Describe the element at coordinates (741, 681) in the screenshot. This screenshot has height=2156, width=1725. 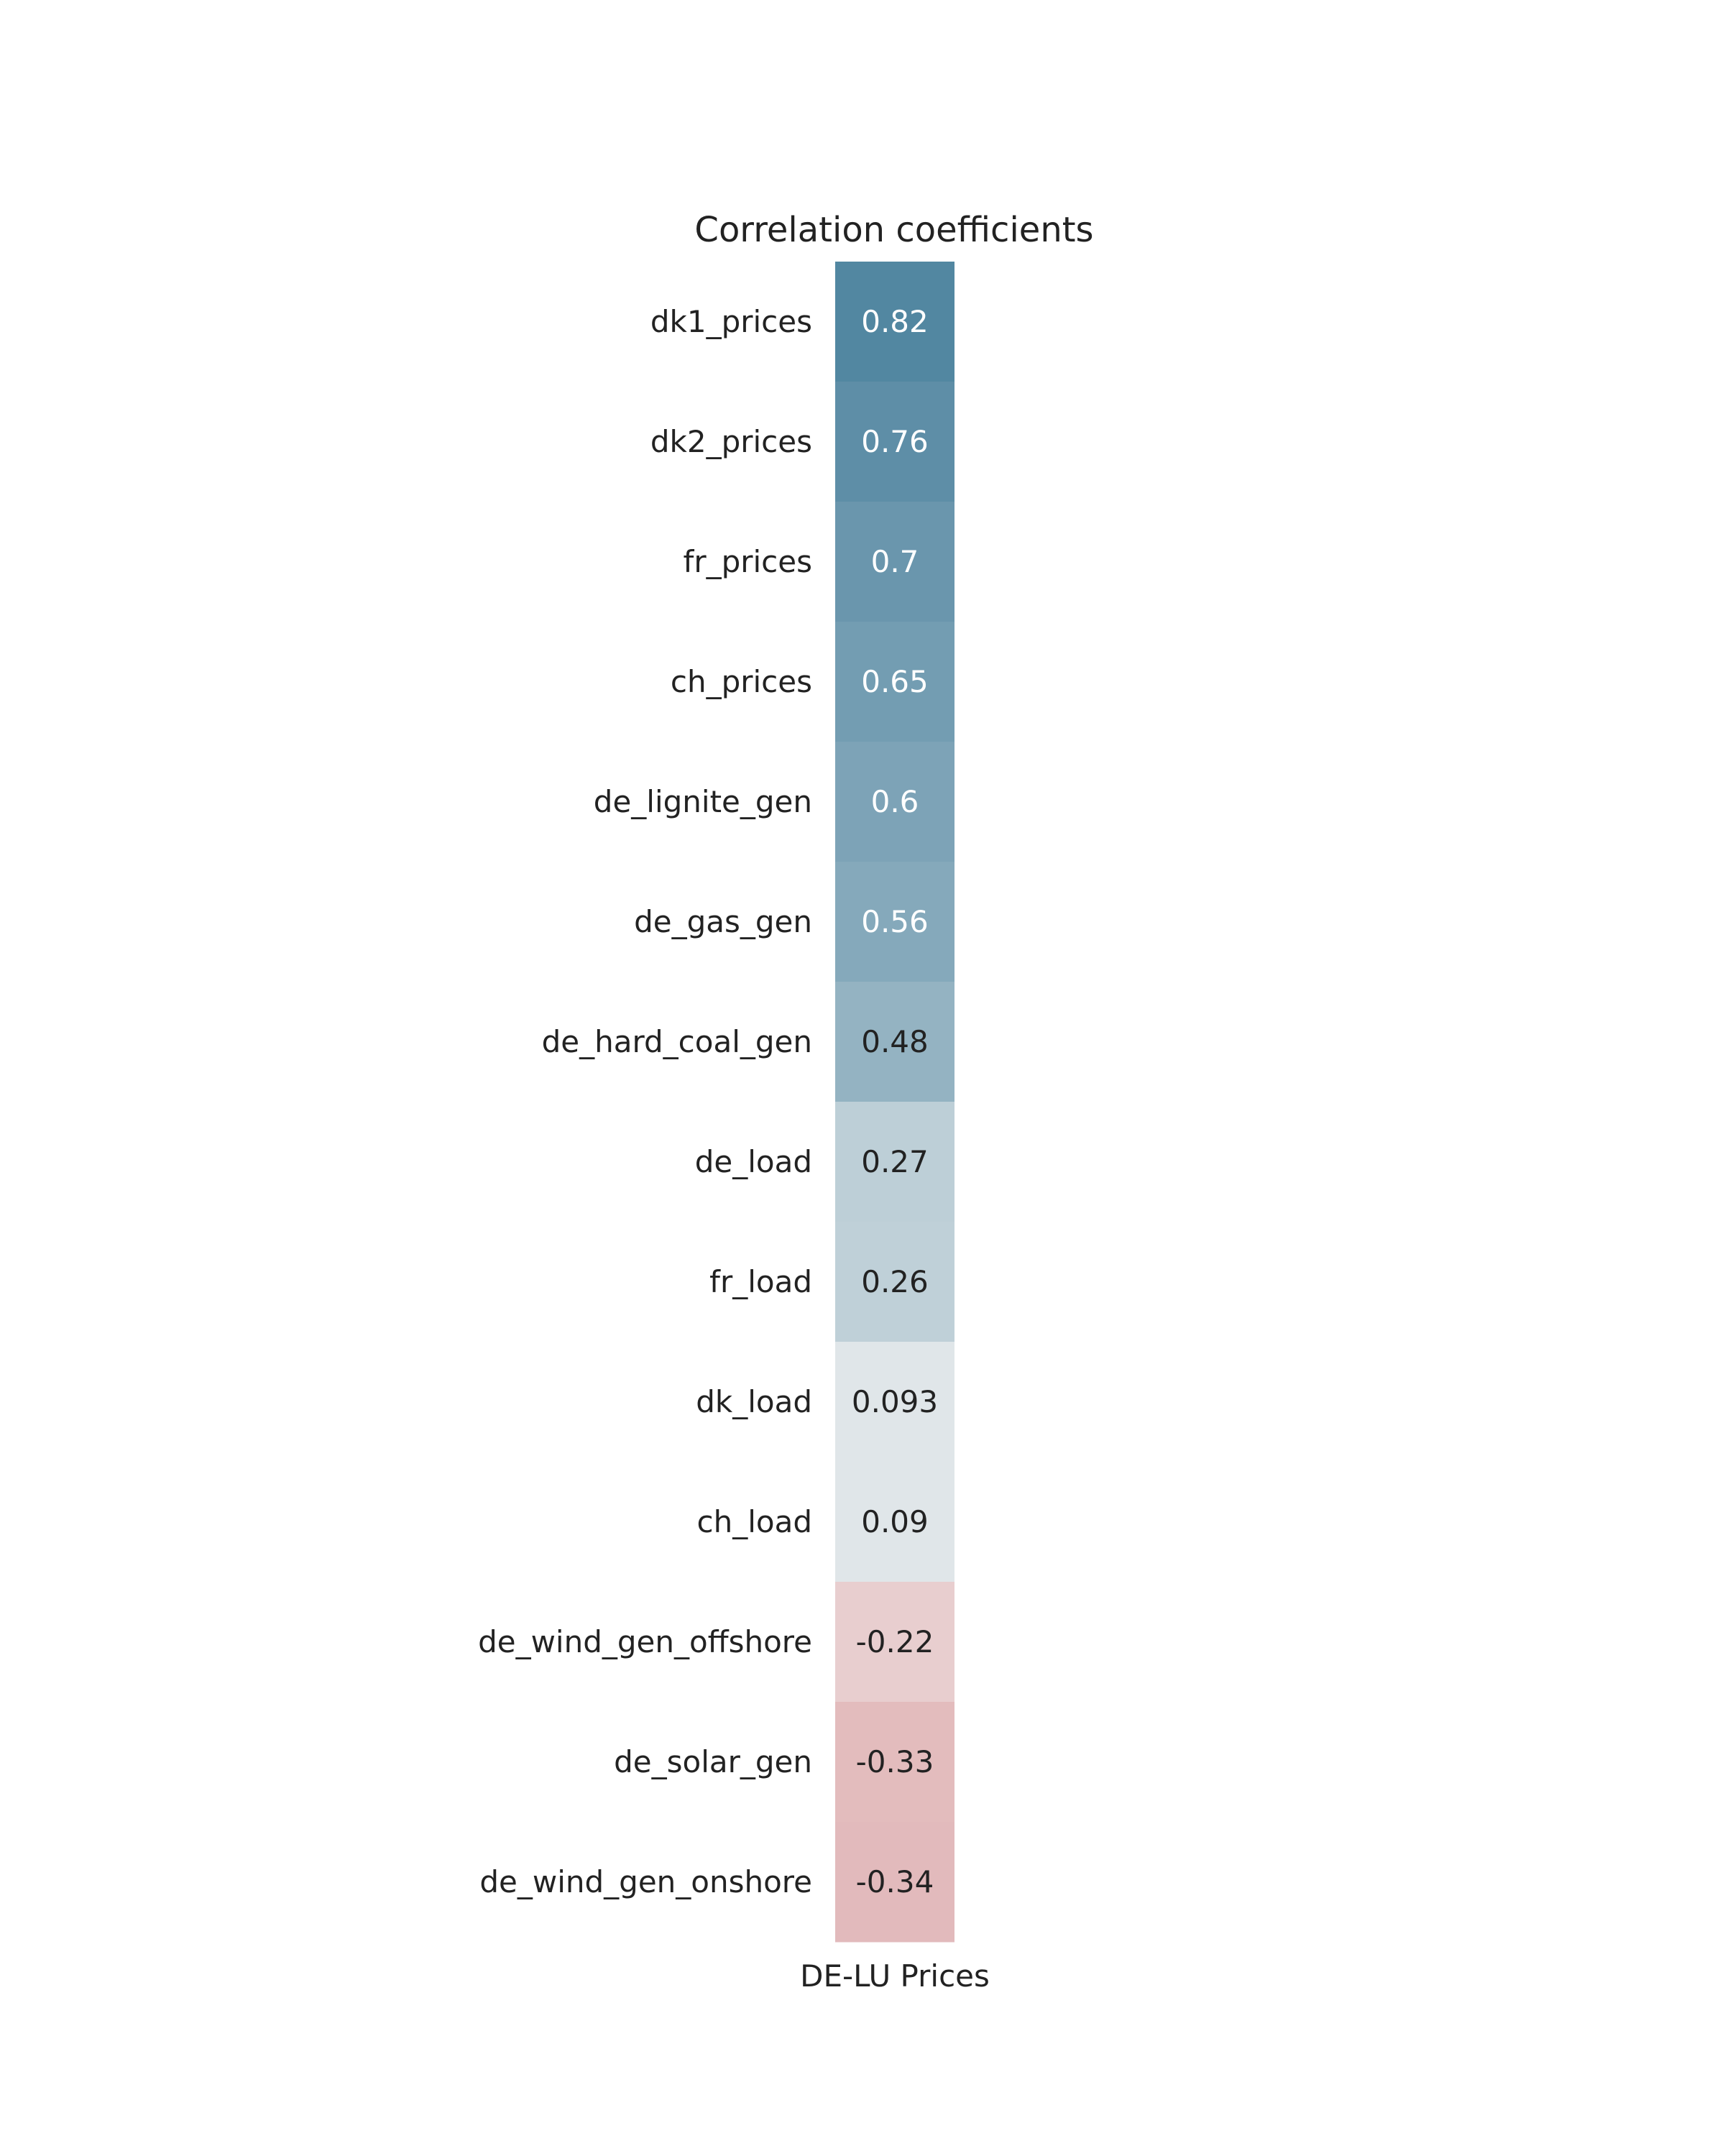
I see `row-label-ch_prices: ch_prices` at that location.